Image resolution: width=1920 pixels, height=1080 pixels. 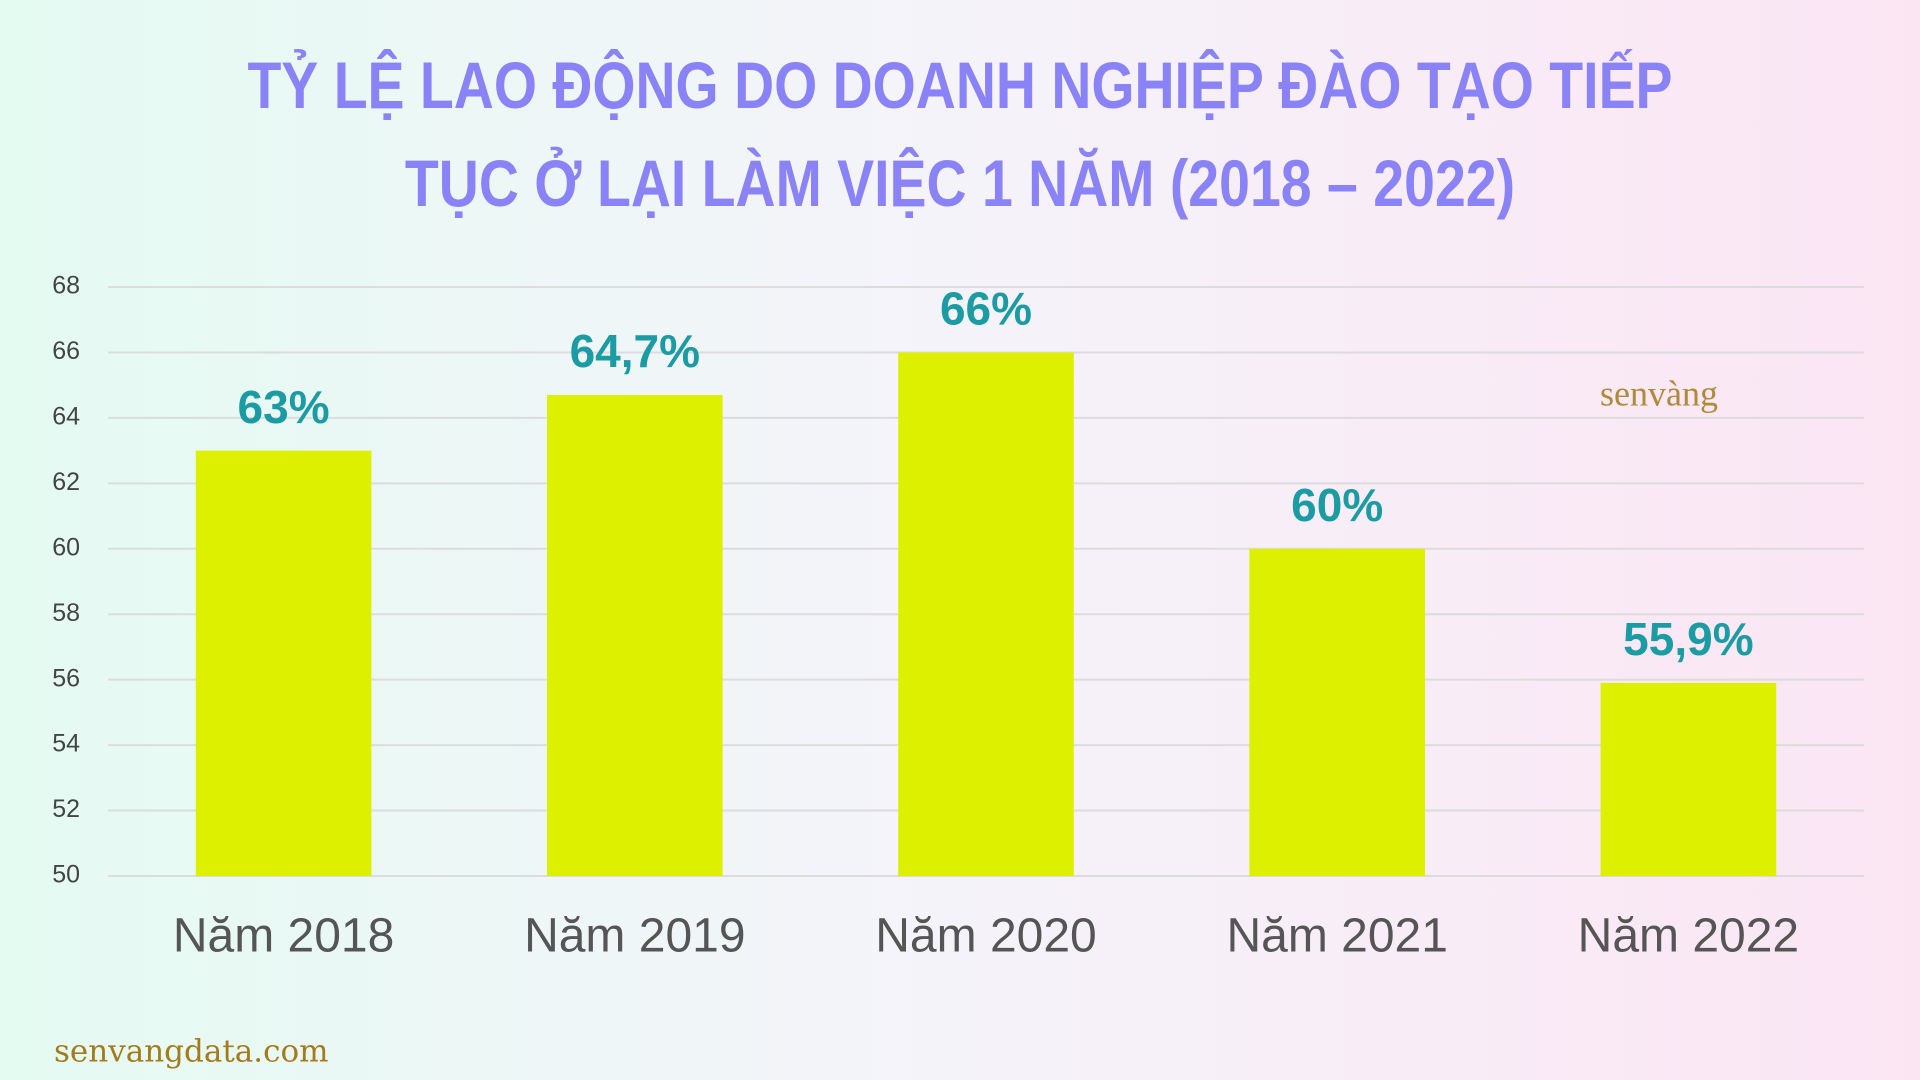 I want to click on value-label: 60%, so click(x=1337, y=505).